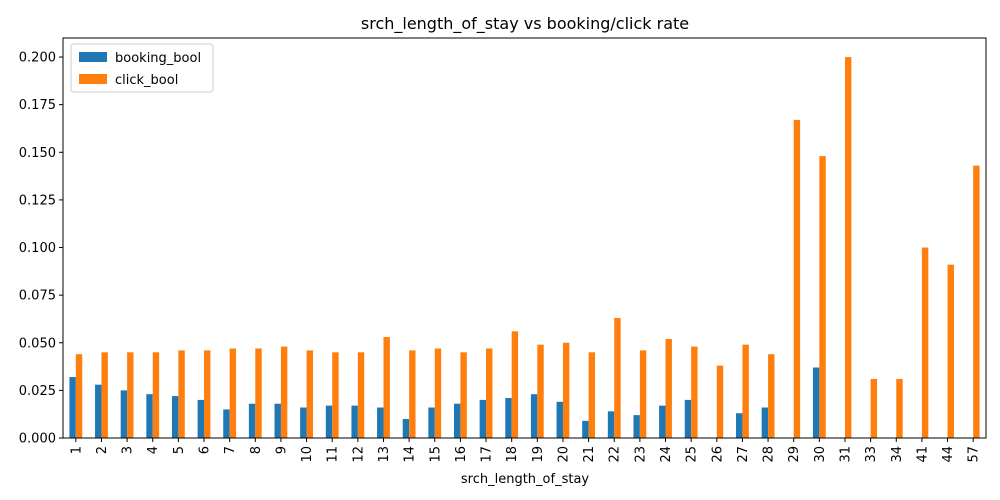  Describe the element at coordinates (93, 57) in the screenshot. I see `legend-swatch-booking_bool` at that location.